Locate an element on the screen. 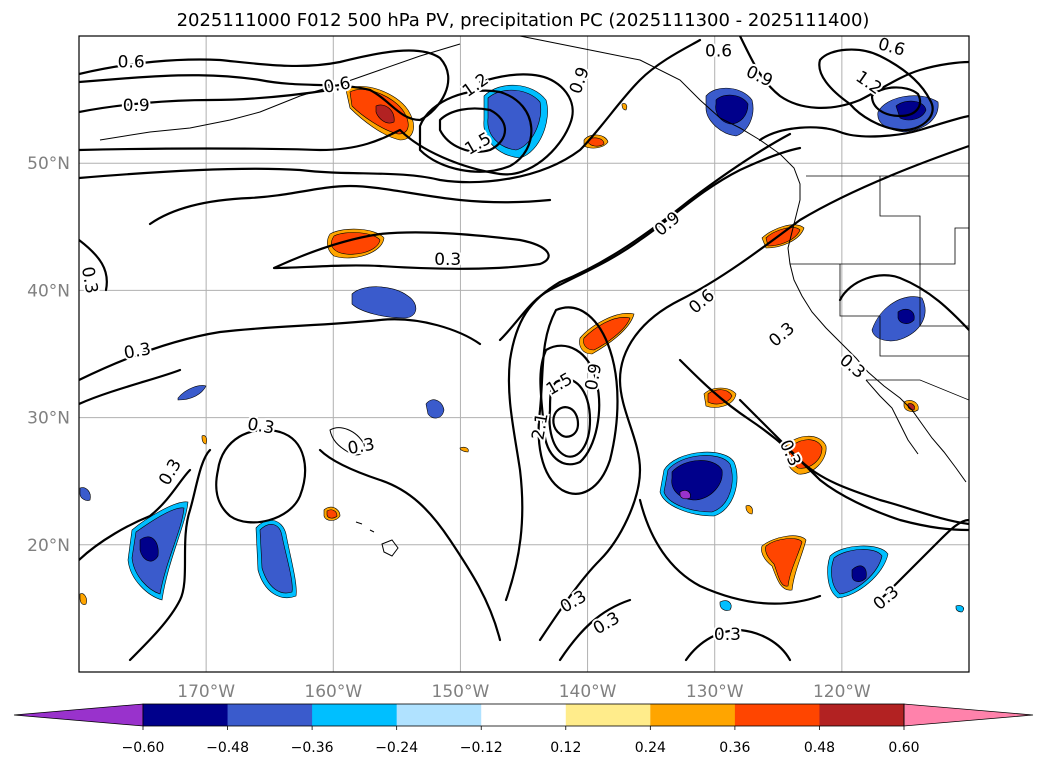 The height and width of the screenshot is (765, 1047). colorbar-tick-label: 0.60 is located at coordinates (903, 748).